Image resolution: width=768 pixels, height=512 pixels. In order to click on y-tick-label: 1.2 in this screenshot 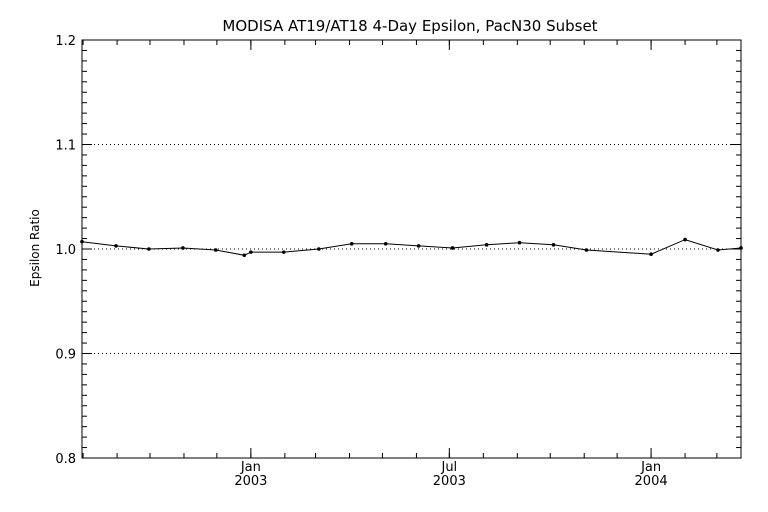, I will do `click(65, 41)`.